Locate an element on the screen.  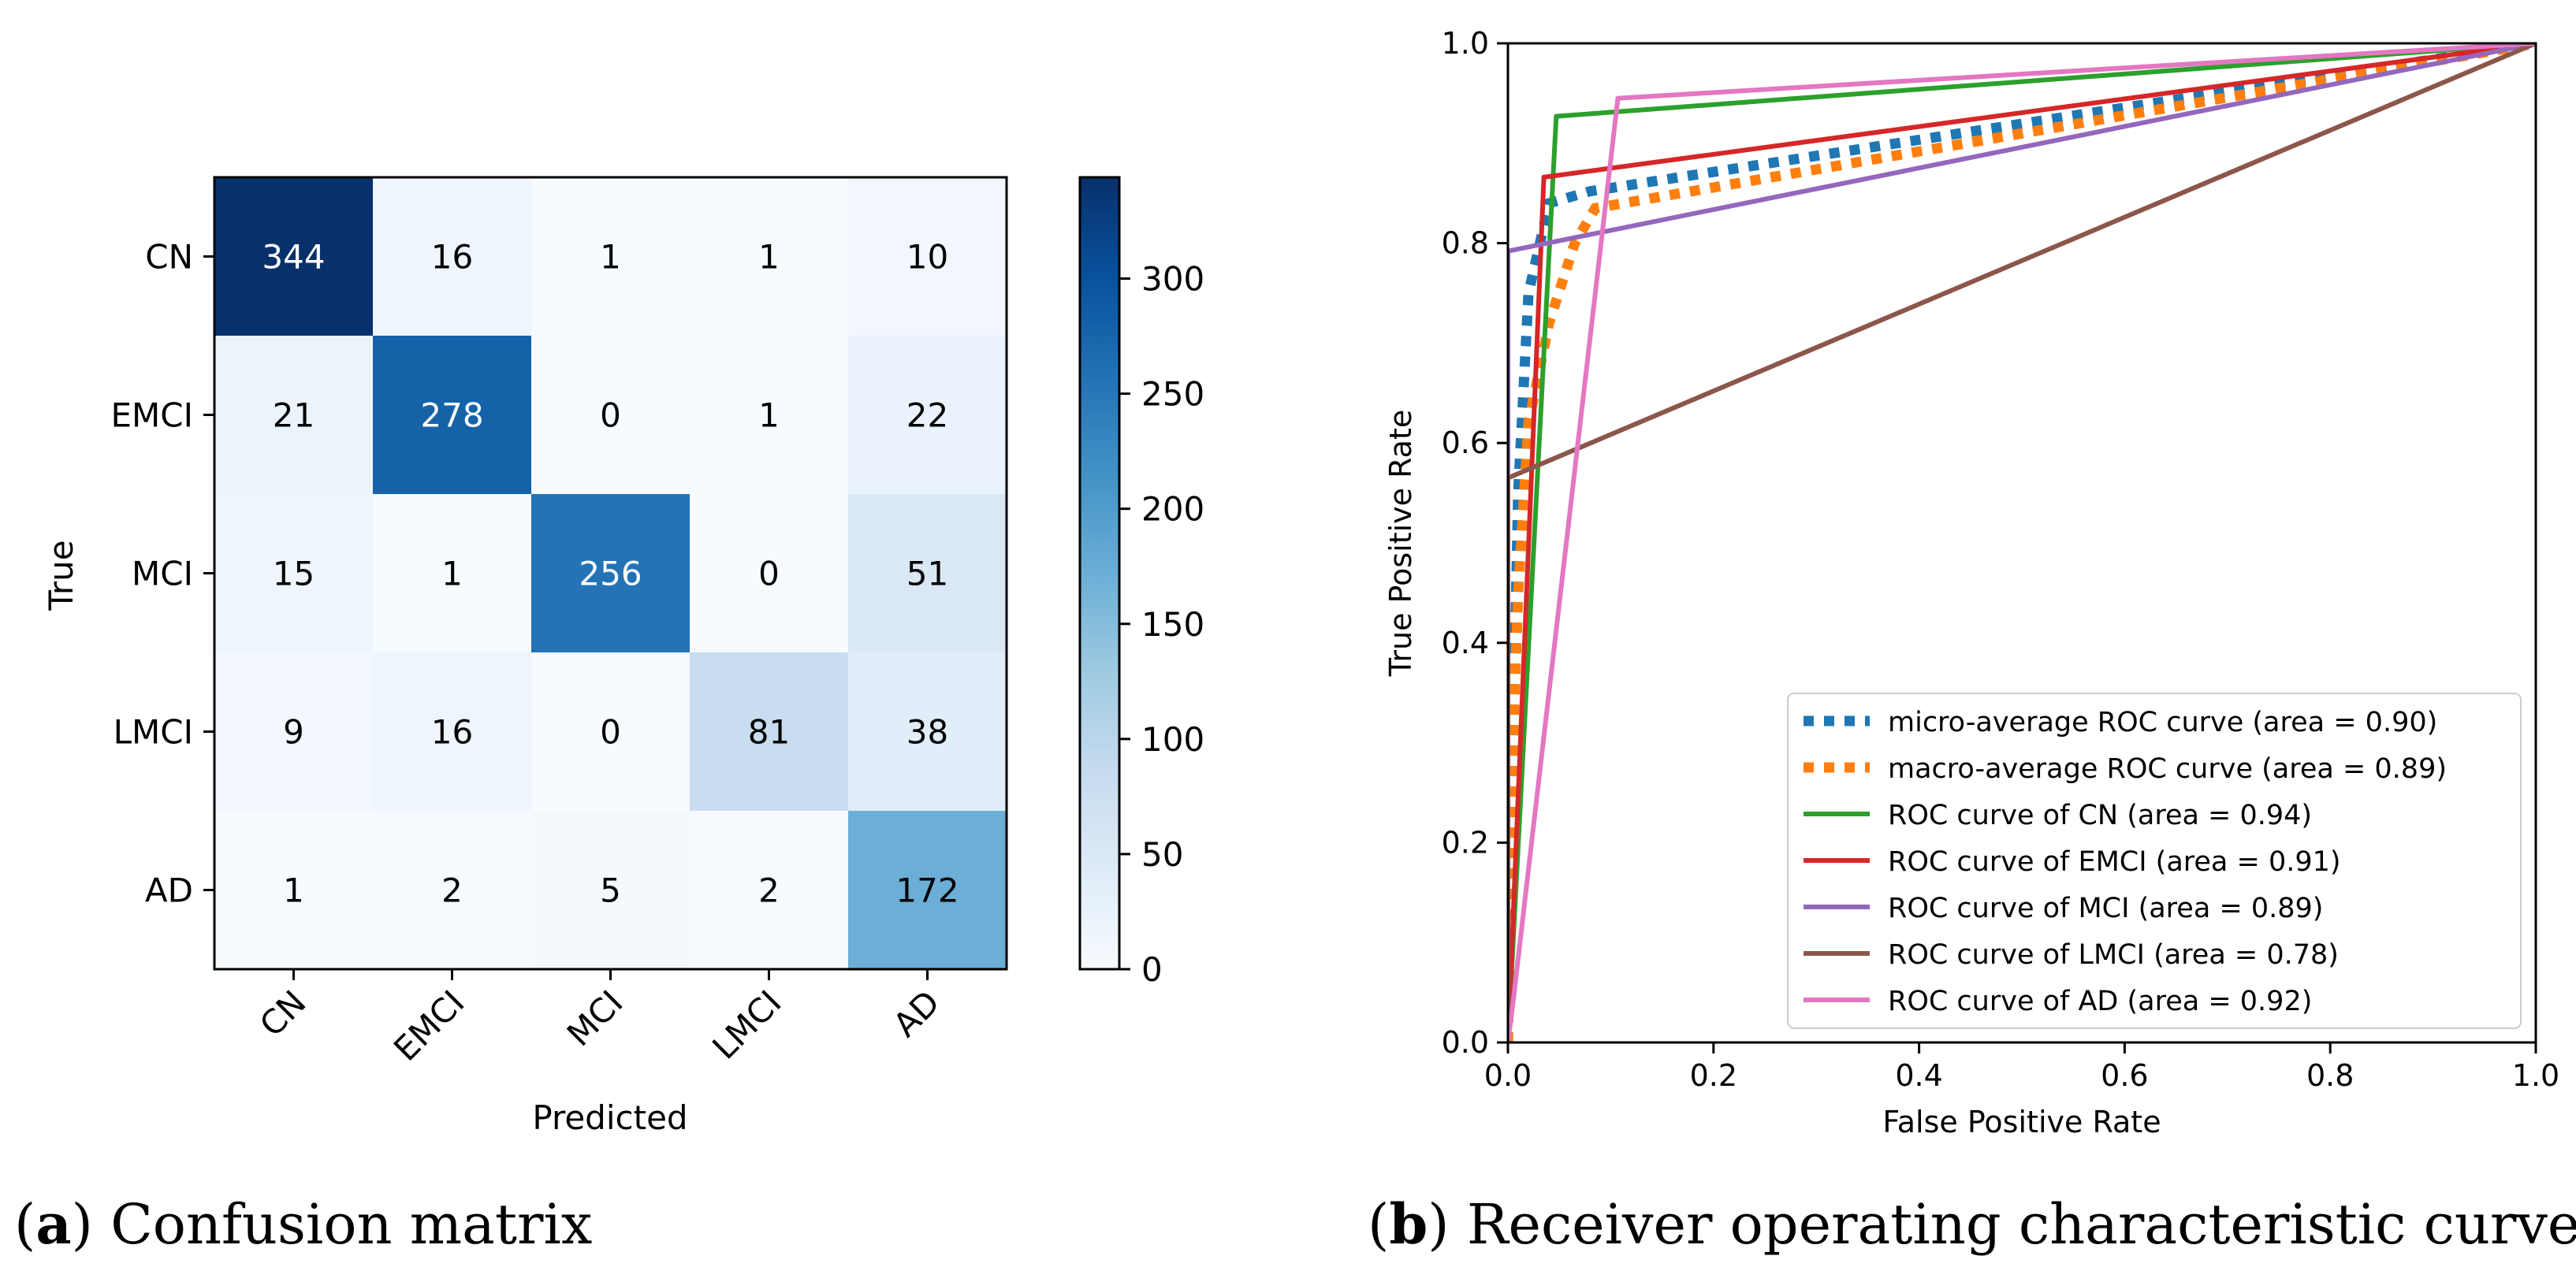
heatmap-cell-label: 21 is located at coordinates (294, 415).